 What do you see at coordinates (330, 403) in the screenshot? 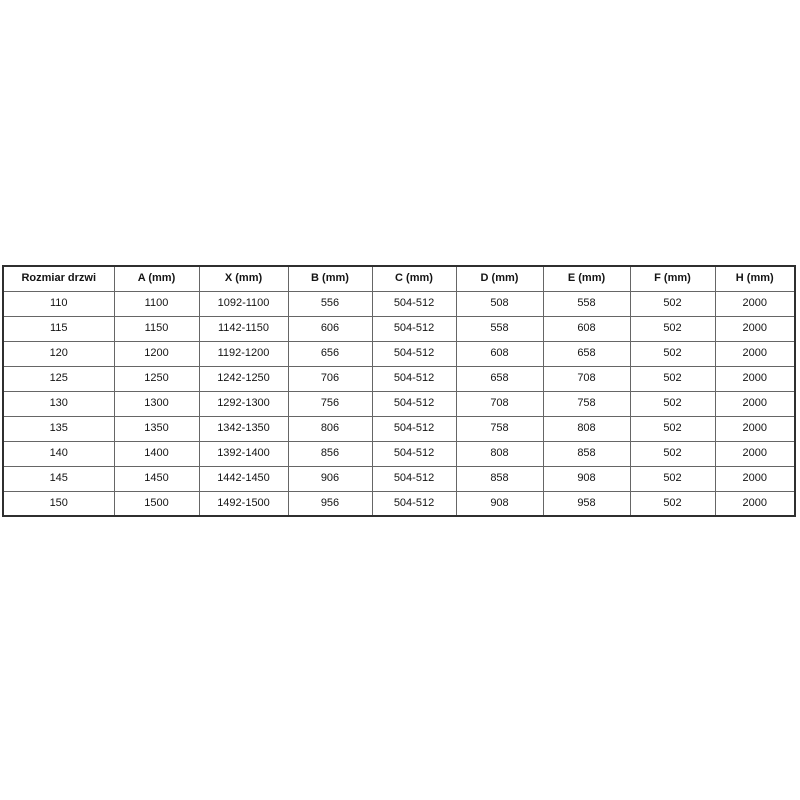
I see `table-cell: 756` at bounding box center [330, 403].